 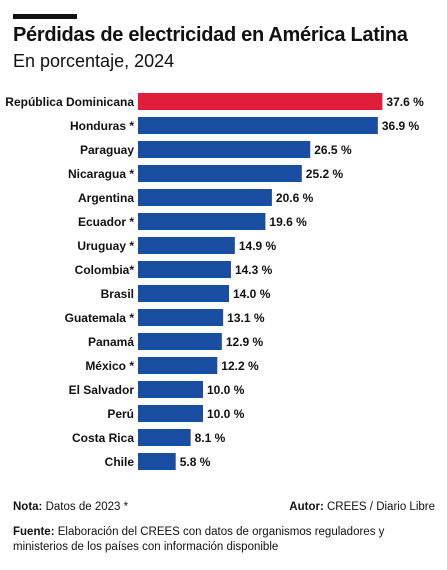 What do you see at coordinates (109, 366) in the screenshot?
I see `category-label: México *` at bounding box center [109, 366].